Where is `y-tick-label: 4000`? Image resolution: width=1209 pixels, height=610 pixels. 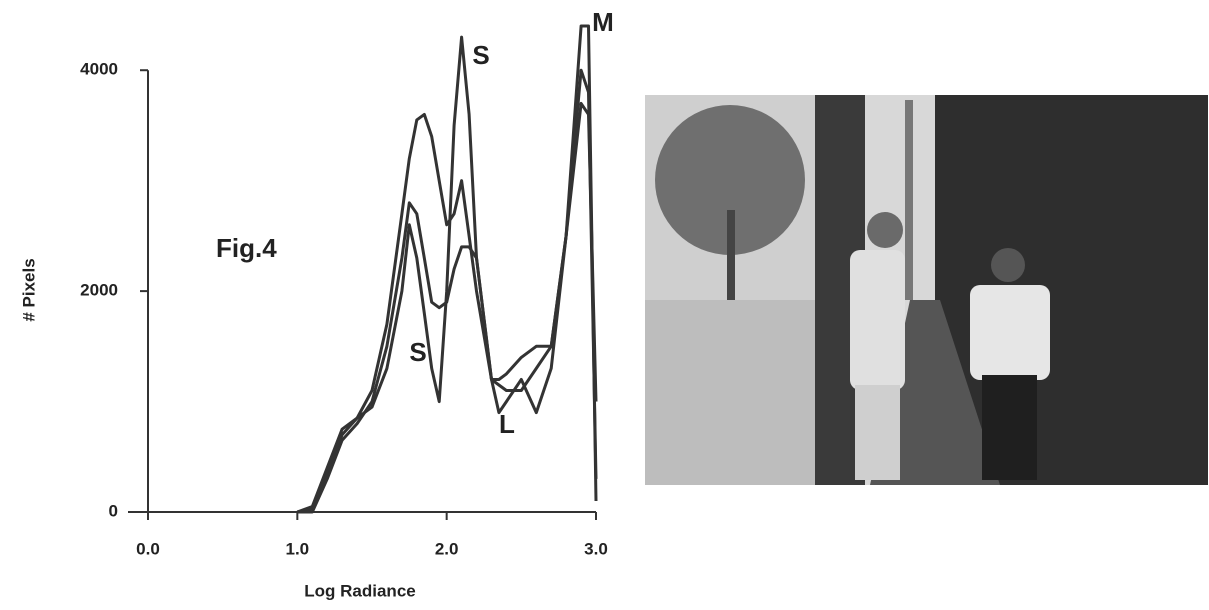 y-tick-label: 4000 is located at coordinates (99, 69).